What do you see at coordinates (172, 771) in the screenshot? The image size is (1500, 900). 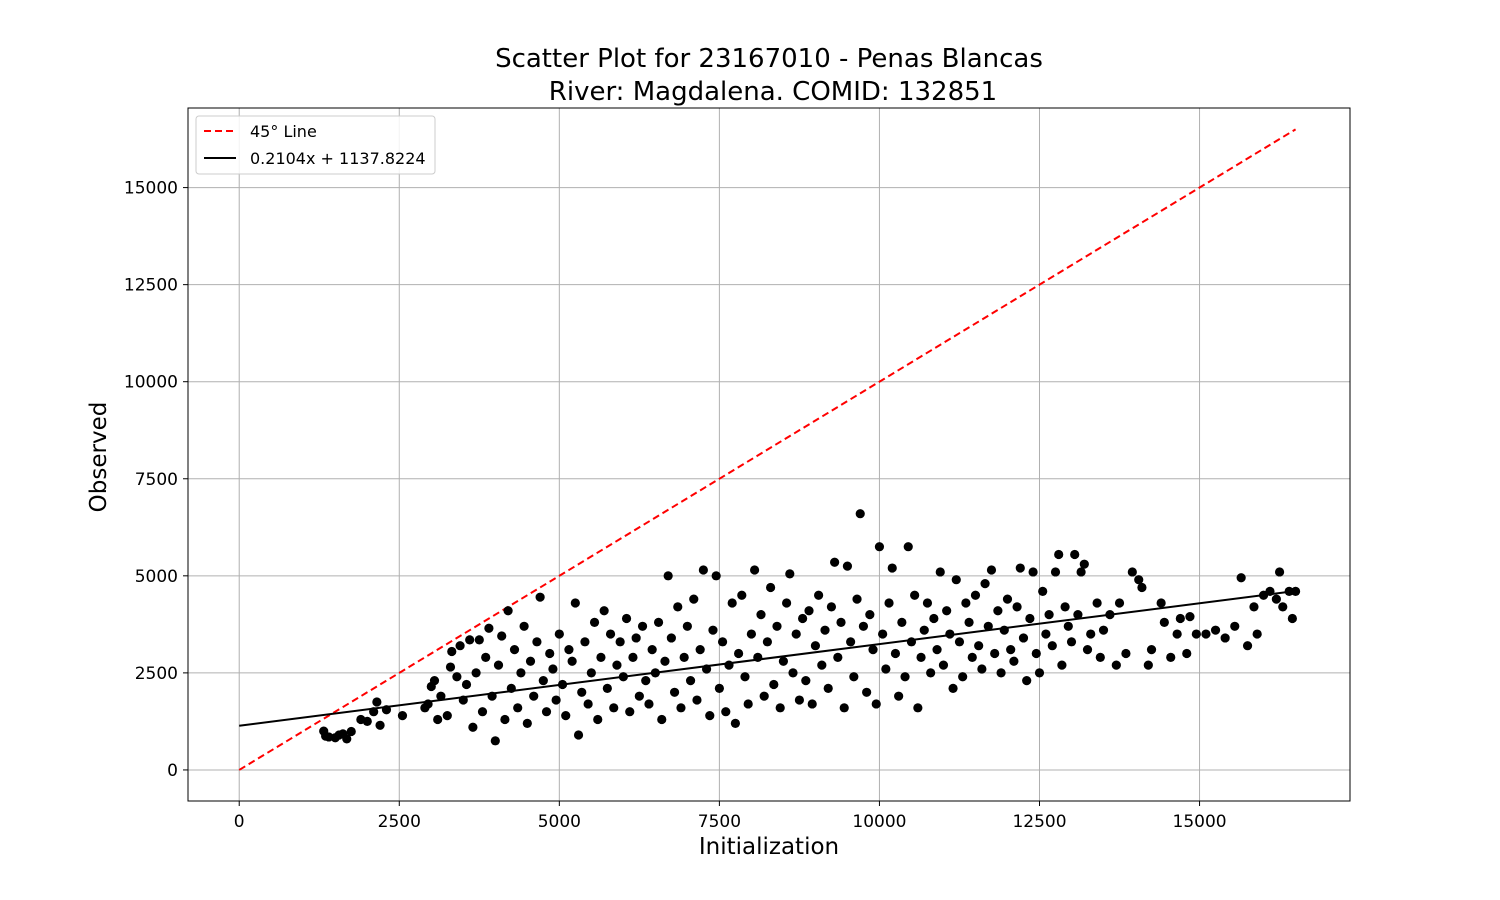 I see `y-tick-label: 0` at bounding box center [172, 771].